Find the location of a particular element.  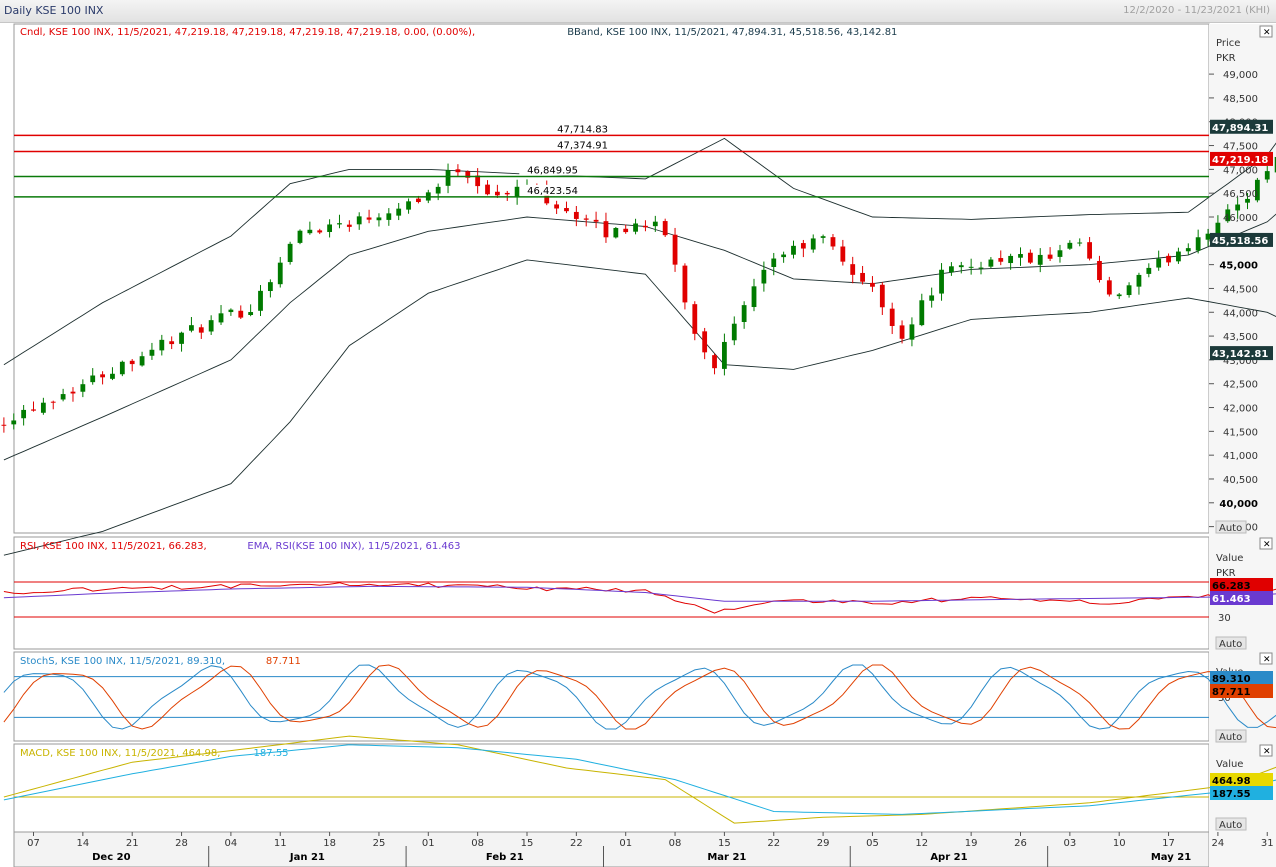

price-tick-label: 44,000 is located at coordinates (1240, 313).